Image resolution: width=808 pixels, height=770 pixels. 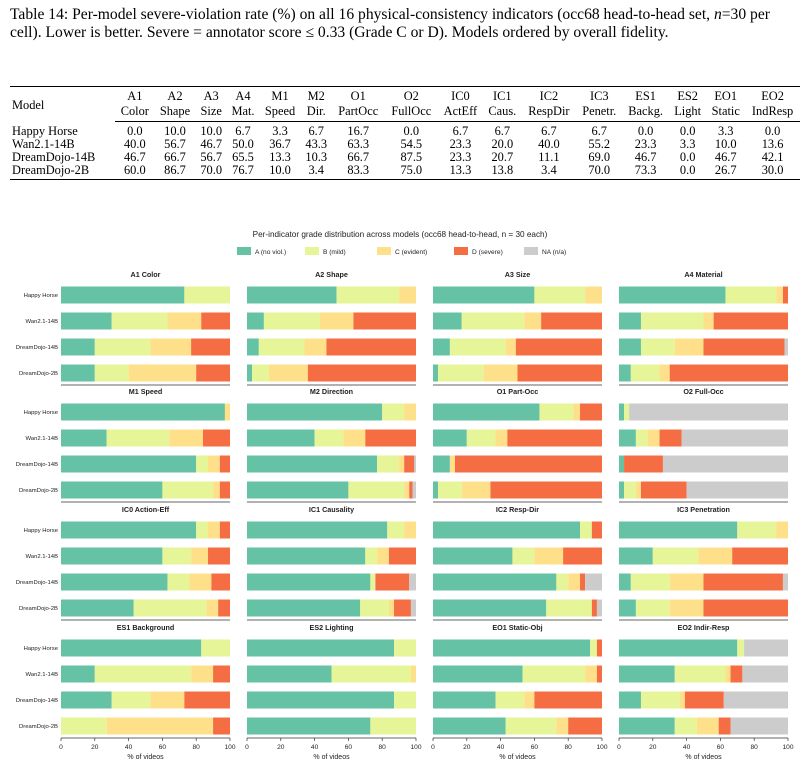 I want to click on x-tick-label: 60, so click(x=535, y=747).